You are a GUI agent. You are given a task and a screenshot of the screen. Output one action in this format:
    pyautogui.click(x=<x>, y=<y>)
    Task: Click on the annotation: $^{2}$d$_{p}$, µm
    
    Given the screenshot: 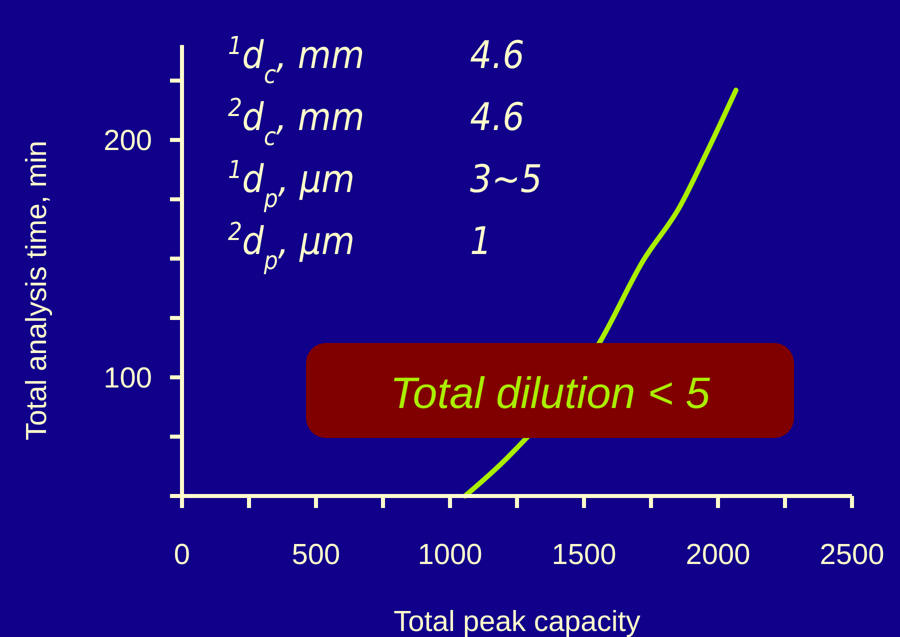 What is the action you would take?
    pyautogui.click(x=291, y=245)
    